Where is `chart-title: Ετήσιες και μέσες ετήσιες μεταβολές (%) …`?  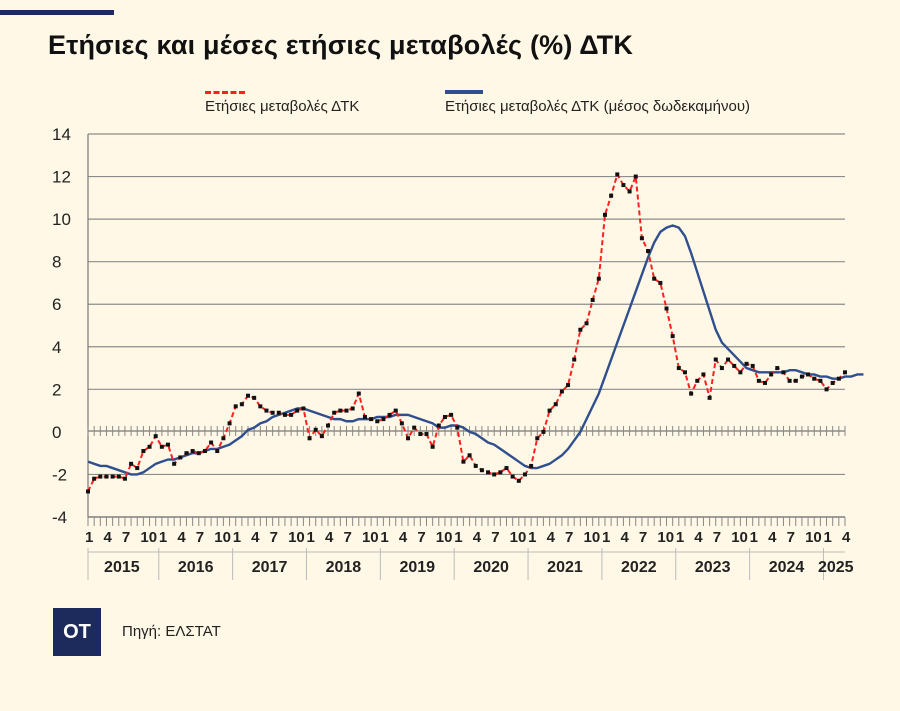
chart-title: Ετήσιες και μέσες ετήσιες μεταβολές (%) … is located at coordinates (341, 45).